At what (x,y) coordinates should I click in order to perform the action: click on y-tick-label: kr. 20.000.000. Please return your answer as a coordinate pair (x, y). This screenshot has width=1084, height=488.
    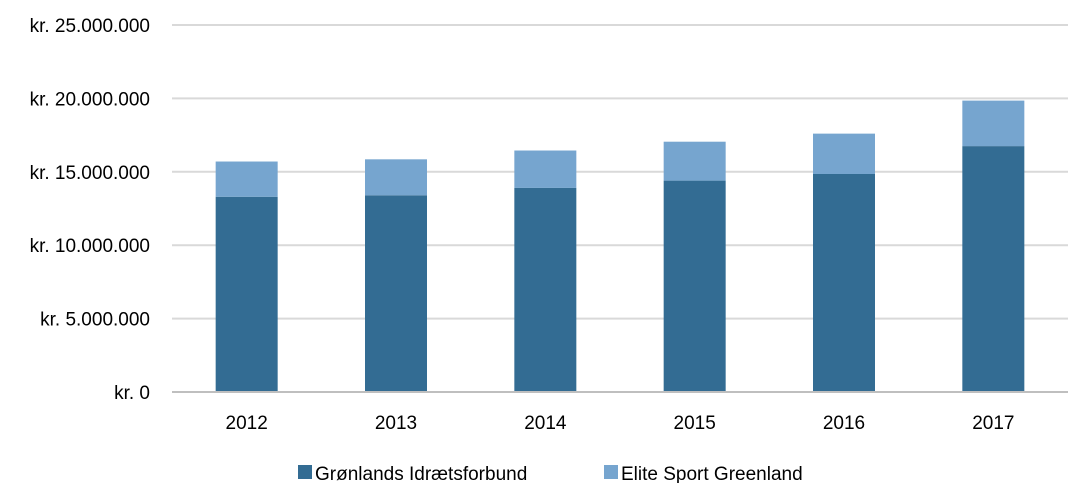
    Looking at the image, I should click on (90, 99).